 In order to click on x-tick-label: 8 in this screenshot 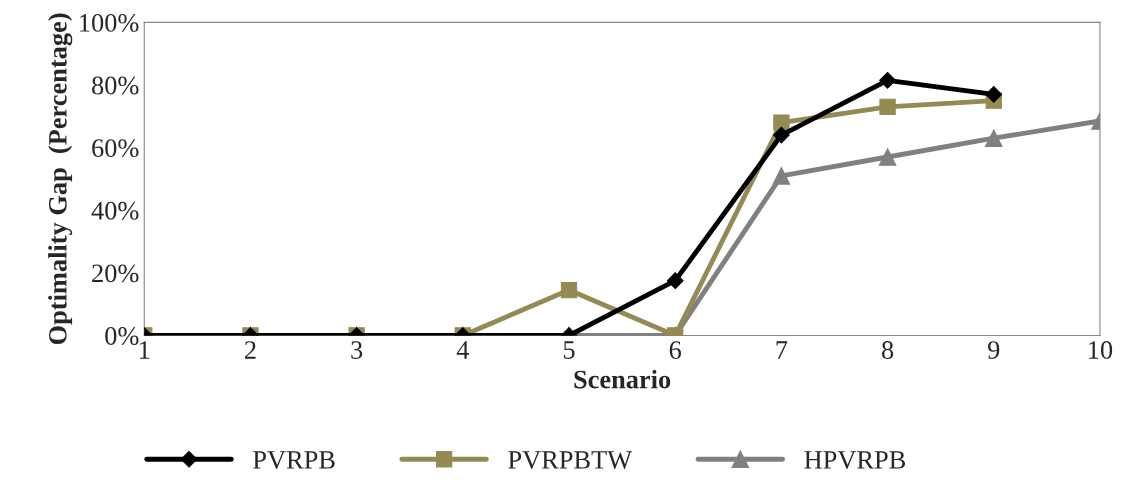, I will do `click(887, 350)`.